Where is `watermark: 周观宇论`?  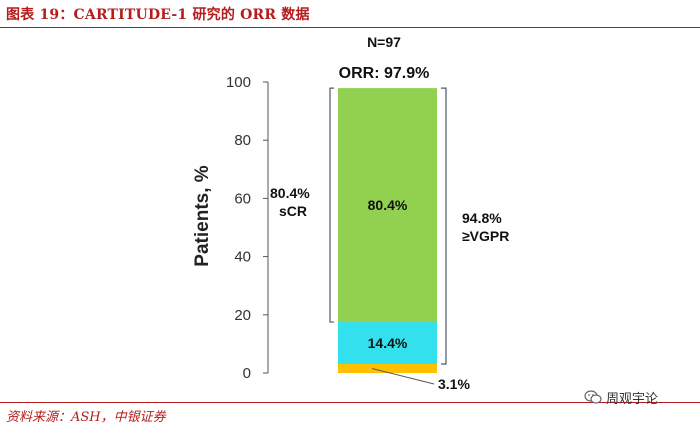
watermark: 周观宇论 is located at coordinates (621, 397).